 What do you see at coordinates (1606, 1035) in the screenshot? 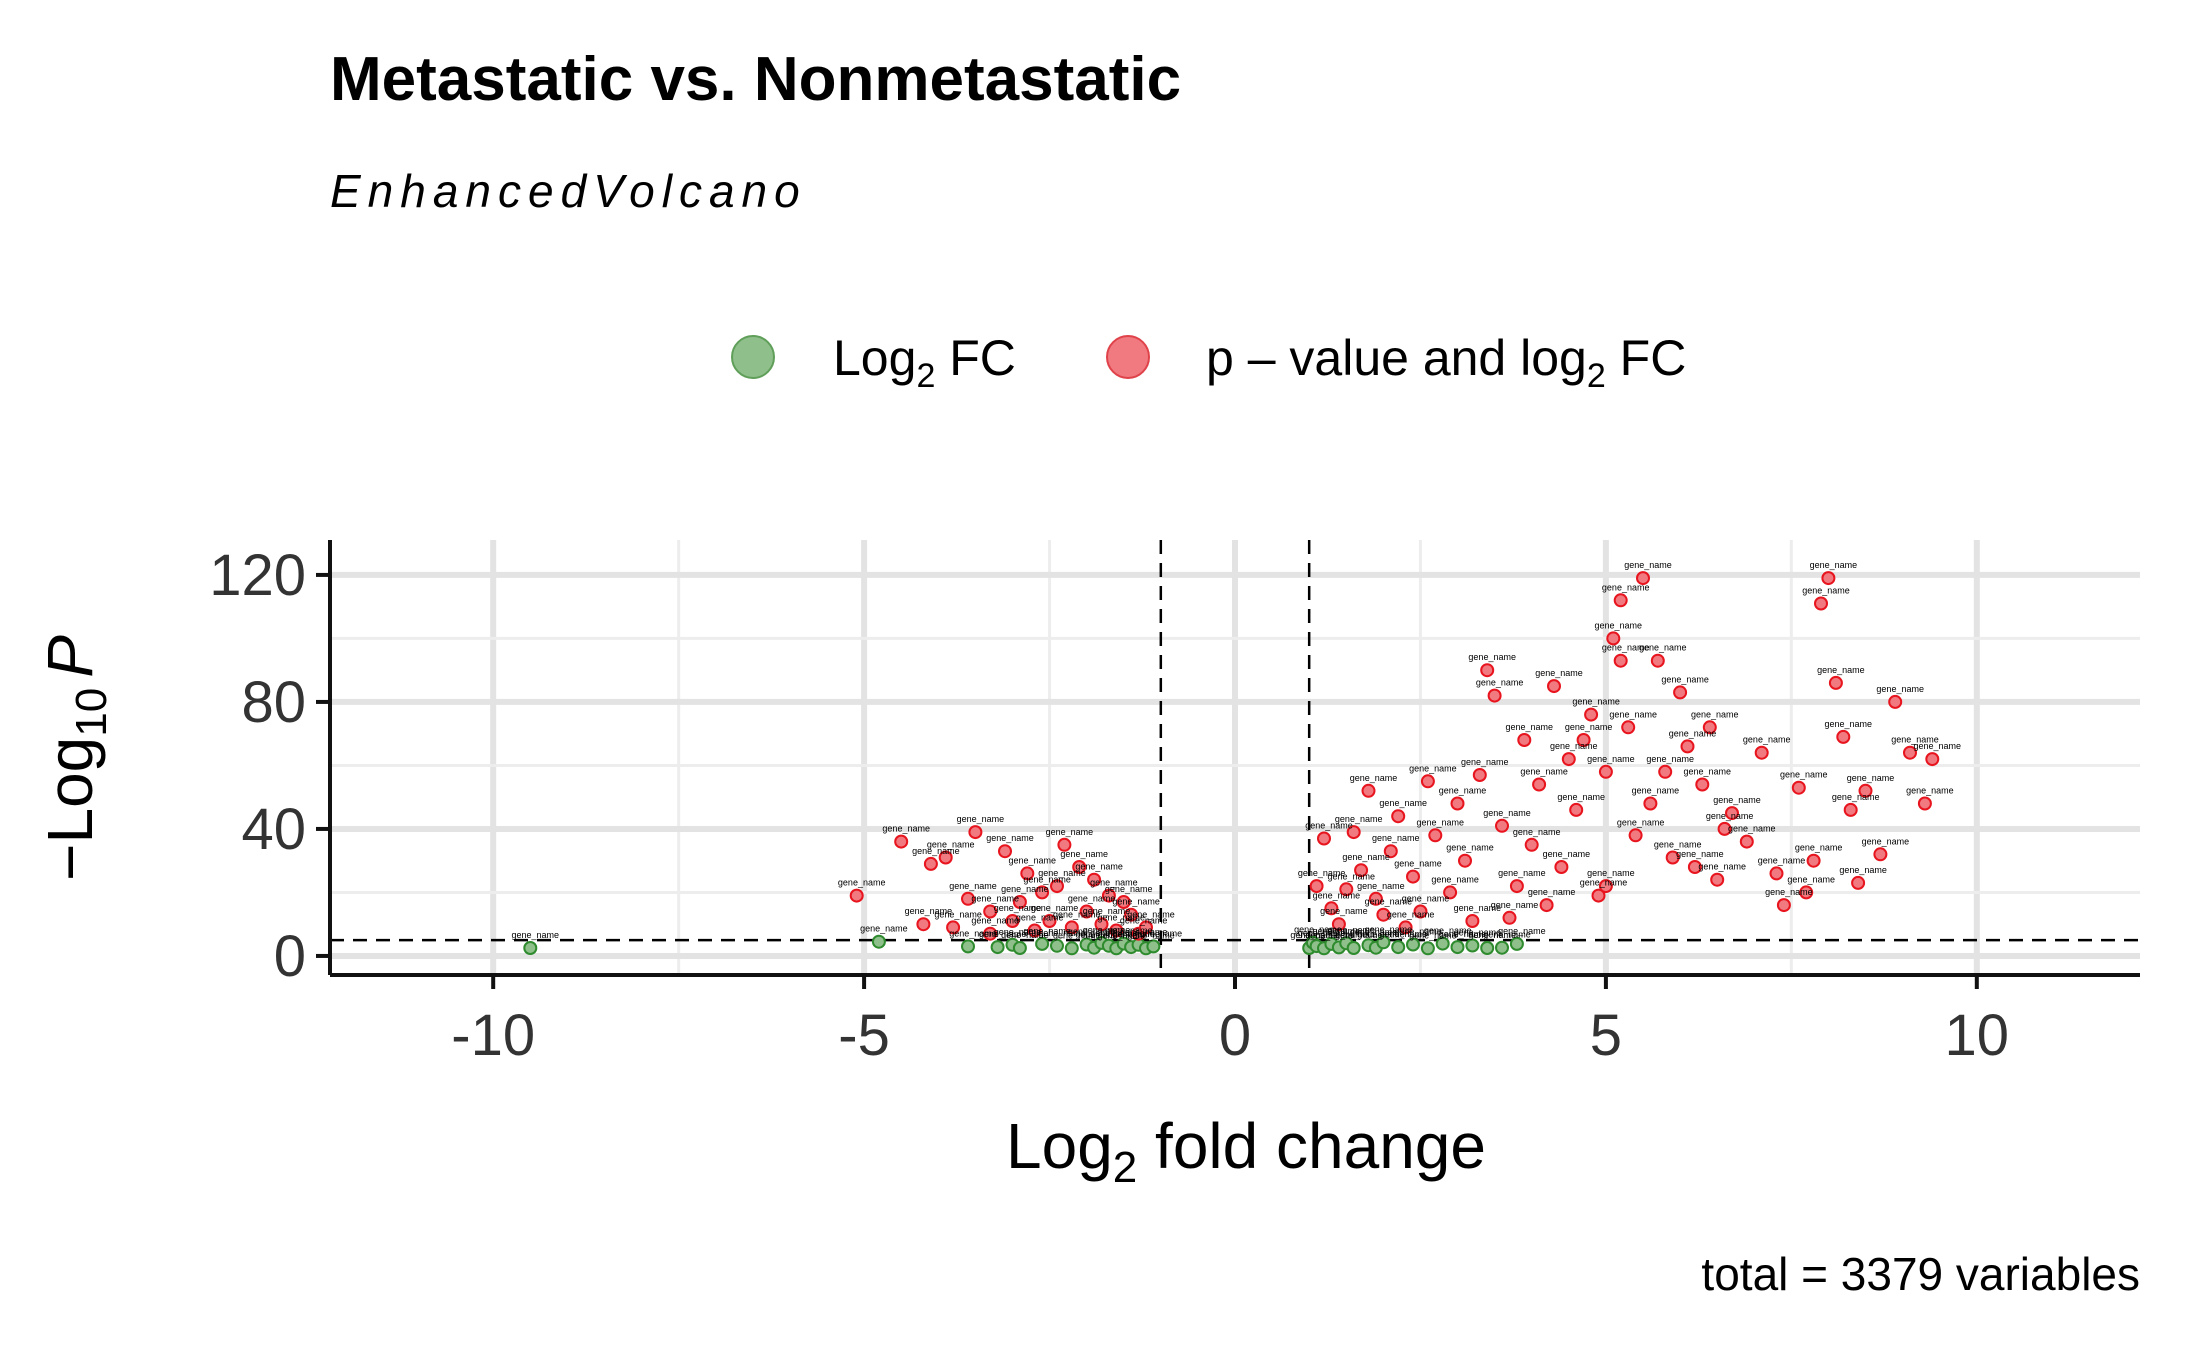
I see `x-tick-label: 5` at bounding box center [1606, 1035].